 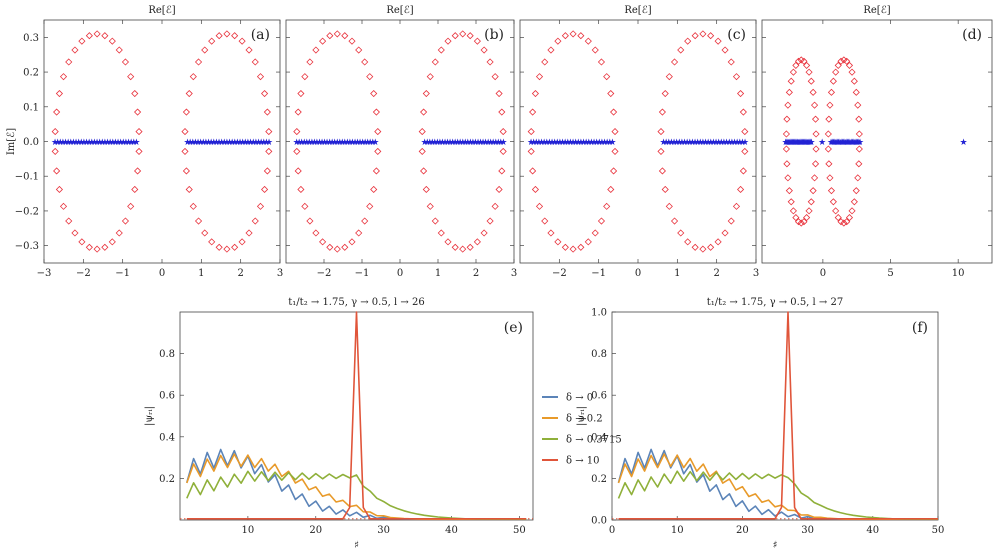 I want to click on series-line, so click(x=777, y=486).